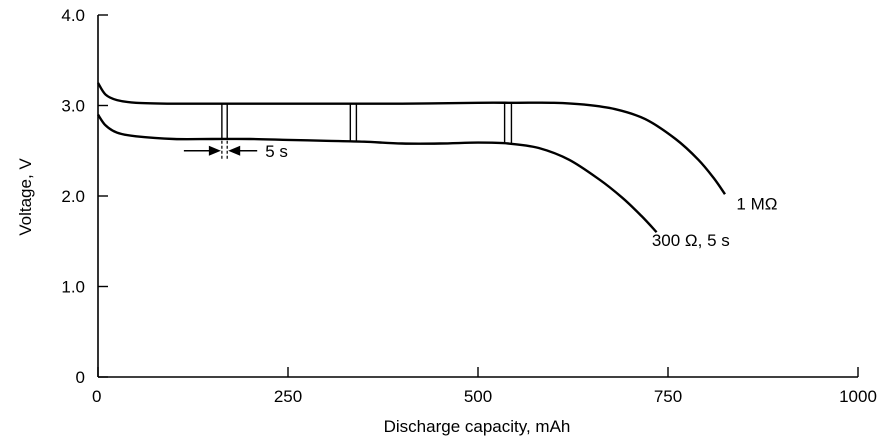  Describe the element at coordinates (858, 396) in the screenshot. I see `x-tick-label: 1000` at that location.